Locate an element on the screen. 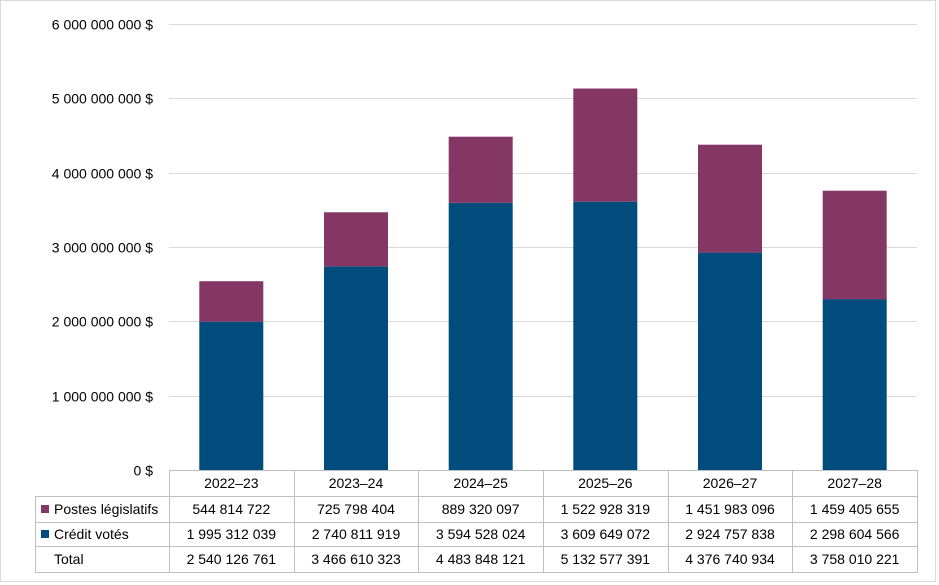 This screenshot has width=939, height=585. legend-series-name: Total is located at coordinates (69, 559).